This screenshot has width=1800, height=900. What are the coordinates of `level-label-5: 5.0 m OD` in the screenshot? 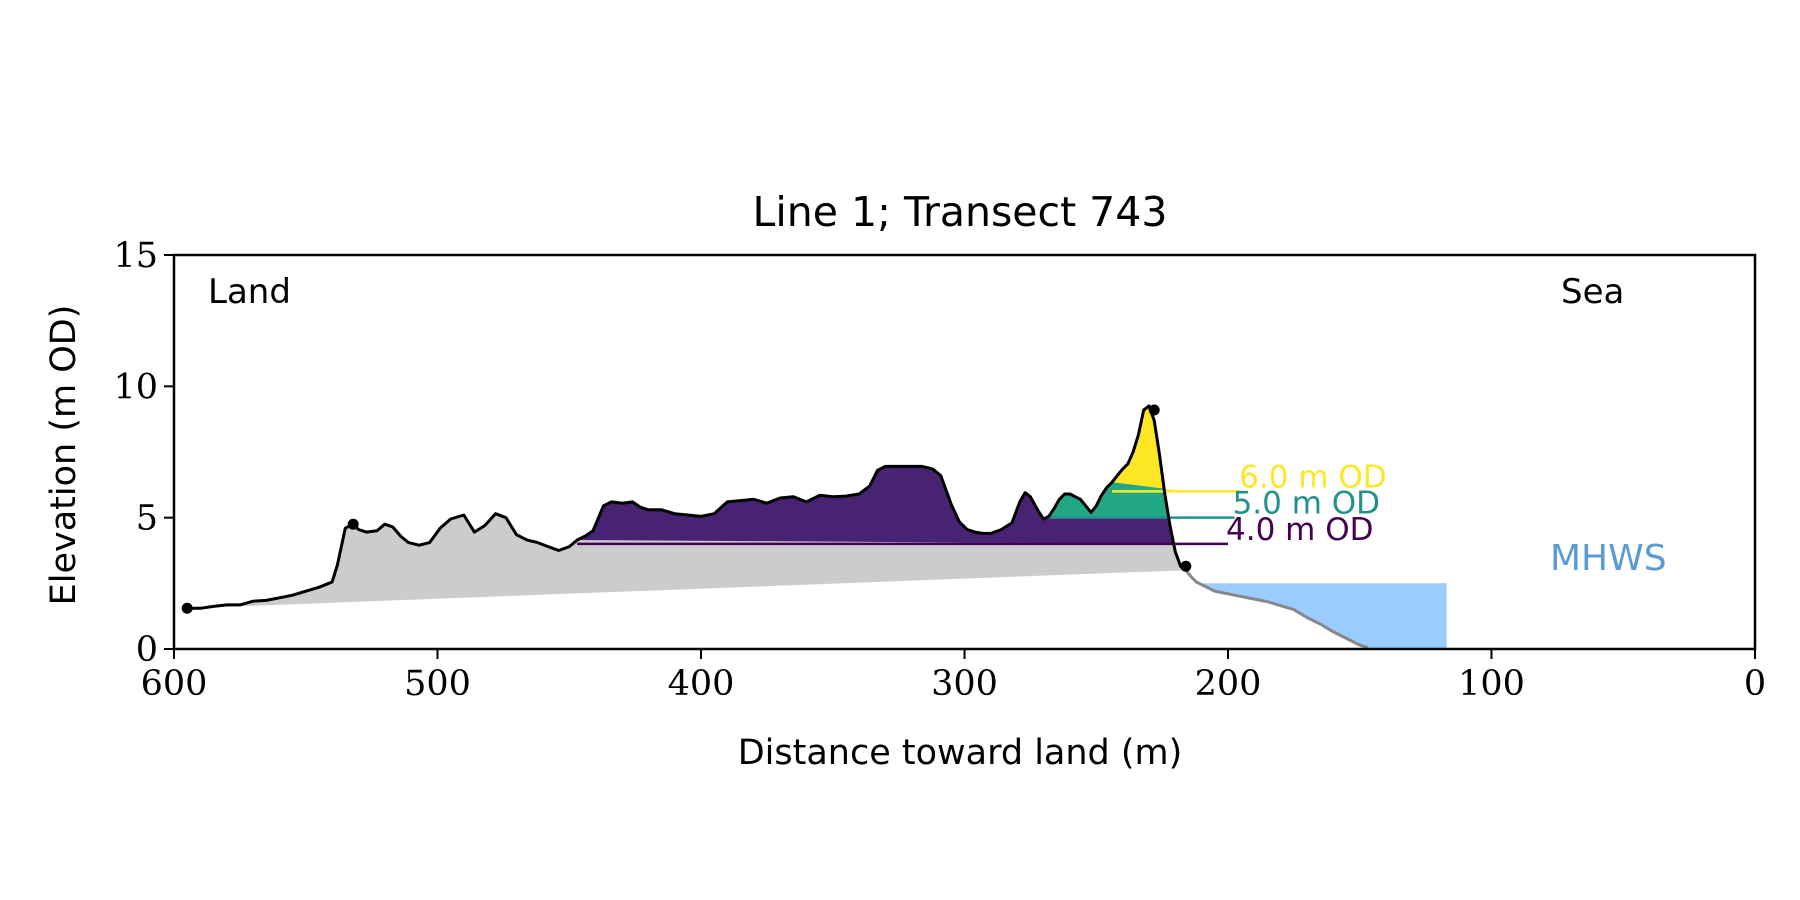 It's located at (1306, 504).